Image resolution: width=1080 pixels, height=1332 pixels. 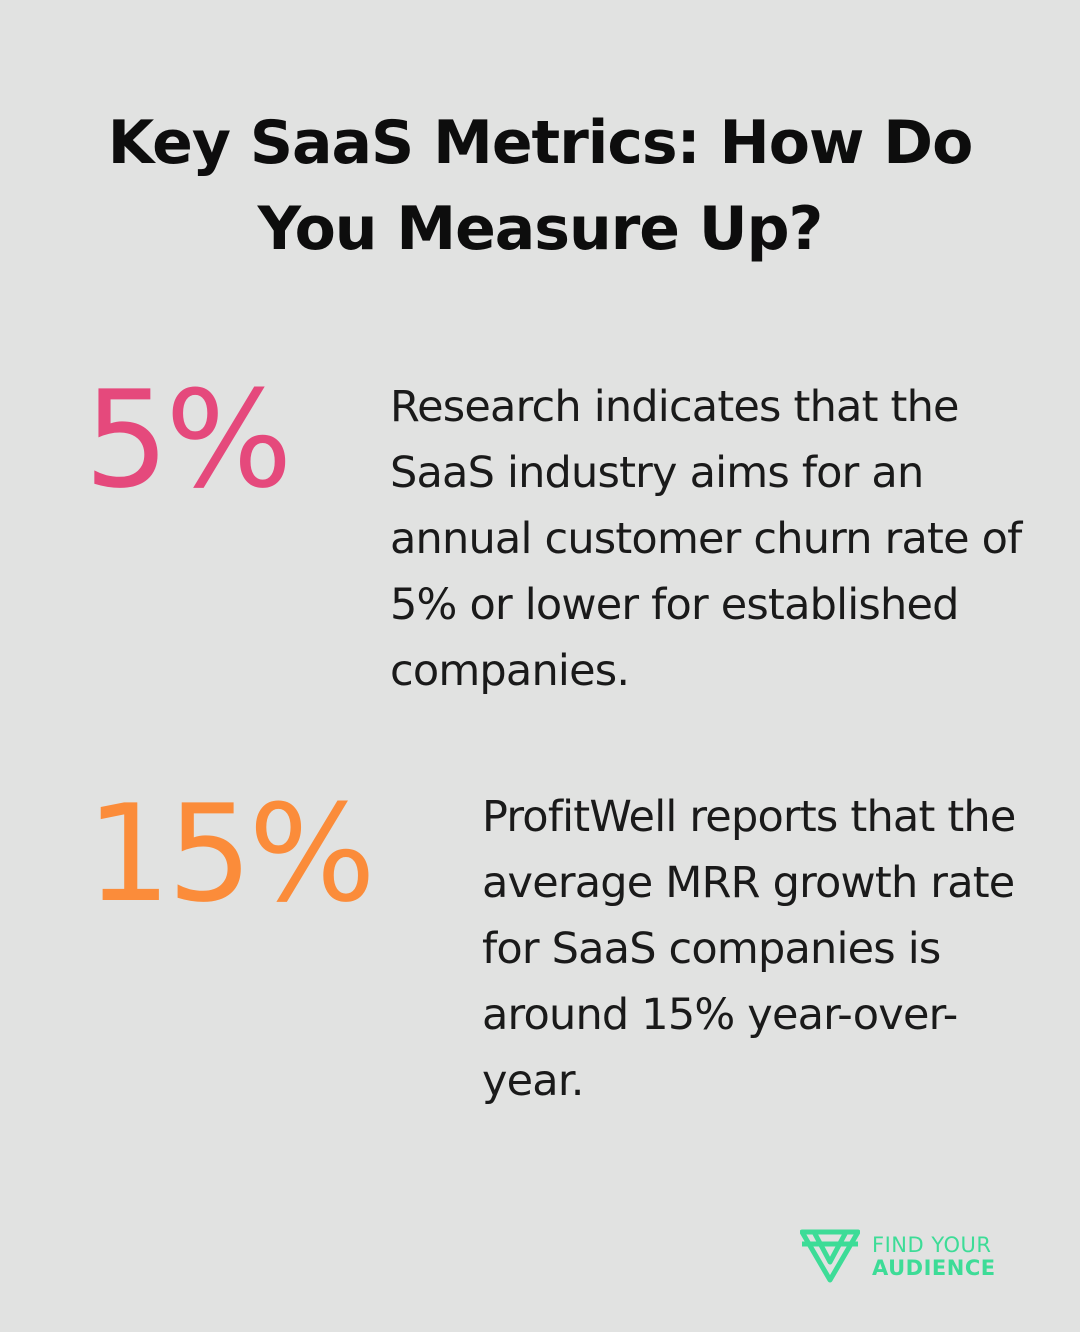 I want to click on brand-logo: FIND YOUR AUDIENCE, so click(x=920, y=1256).